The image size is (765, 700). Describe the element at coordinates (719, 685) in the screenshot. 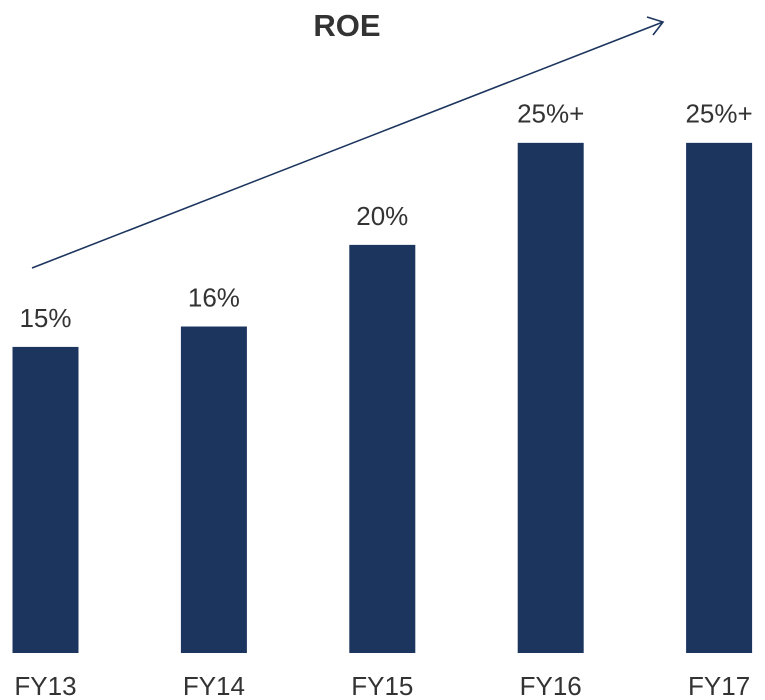

I see `x-tick-label: FY17` at that location.